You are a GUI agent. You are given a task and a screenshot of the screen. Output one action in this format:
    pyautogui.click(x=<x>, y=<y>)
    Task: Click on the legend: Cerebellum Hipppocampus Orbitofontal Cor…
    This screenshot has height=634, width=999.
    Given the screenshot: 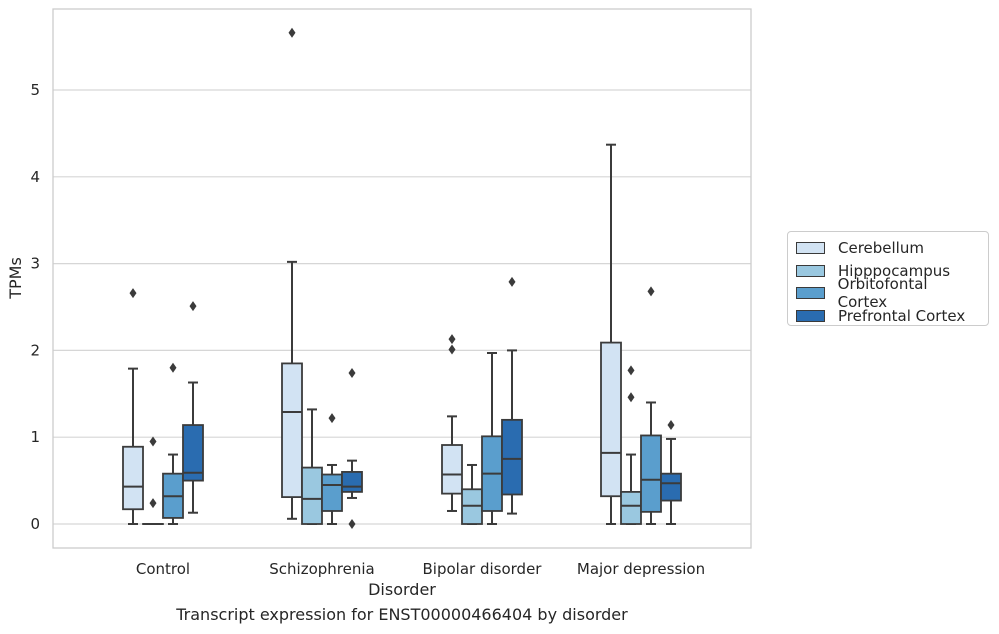 What is the action you would take?
    pyautogui.click(x=888, y=278)
    